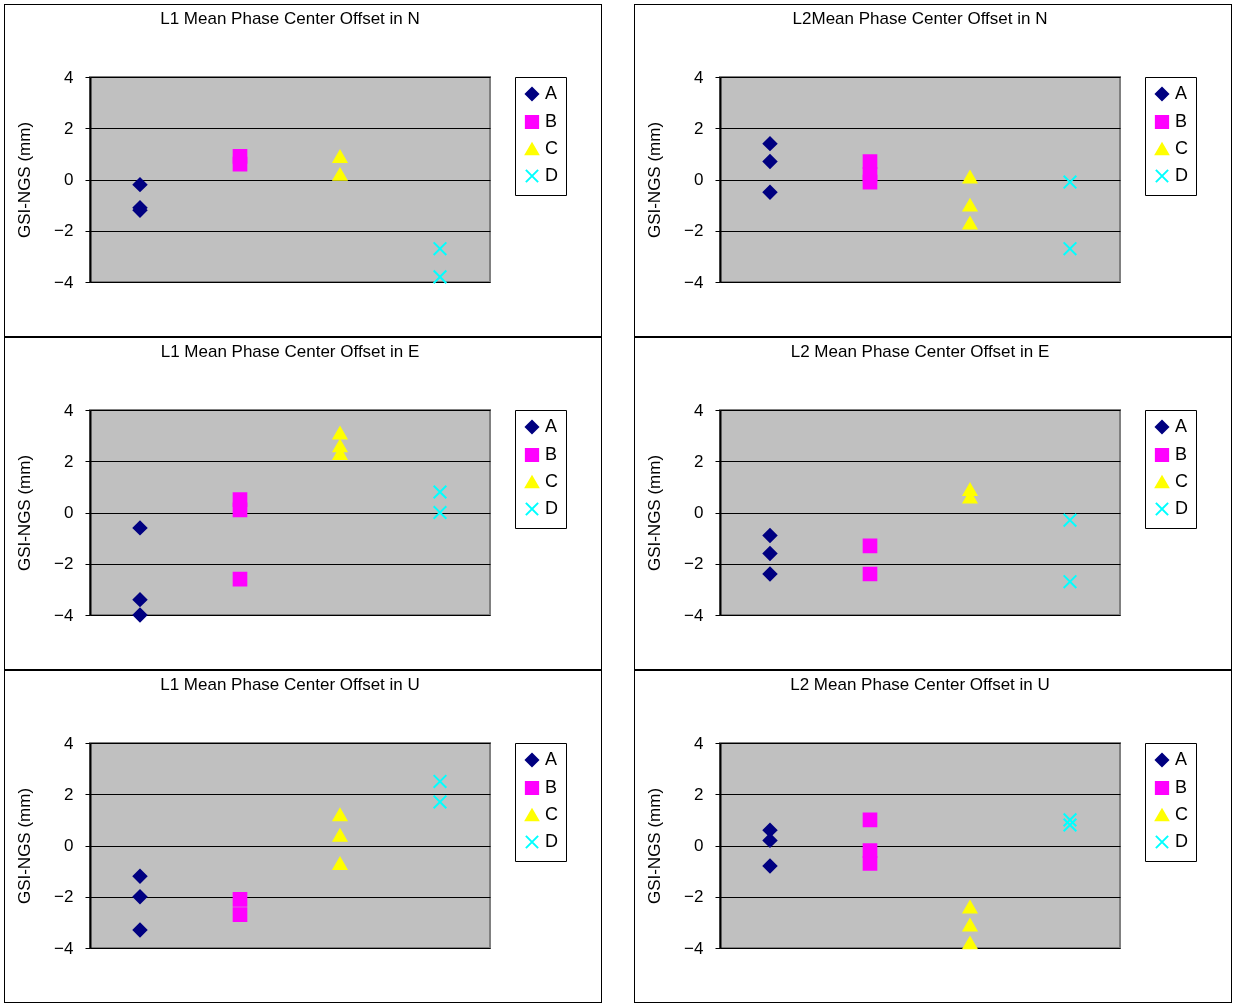 Image resolution: width=1247 pixels, height=1008 pixels. Describe the element at coordinates (290, 351) in the screenshot. I see `chart-title: L1 Mean Phase Center Offset in E` at that location.